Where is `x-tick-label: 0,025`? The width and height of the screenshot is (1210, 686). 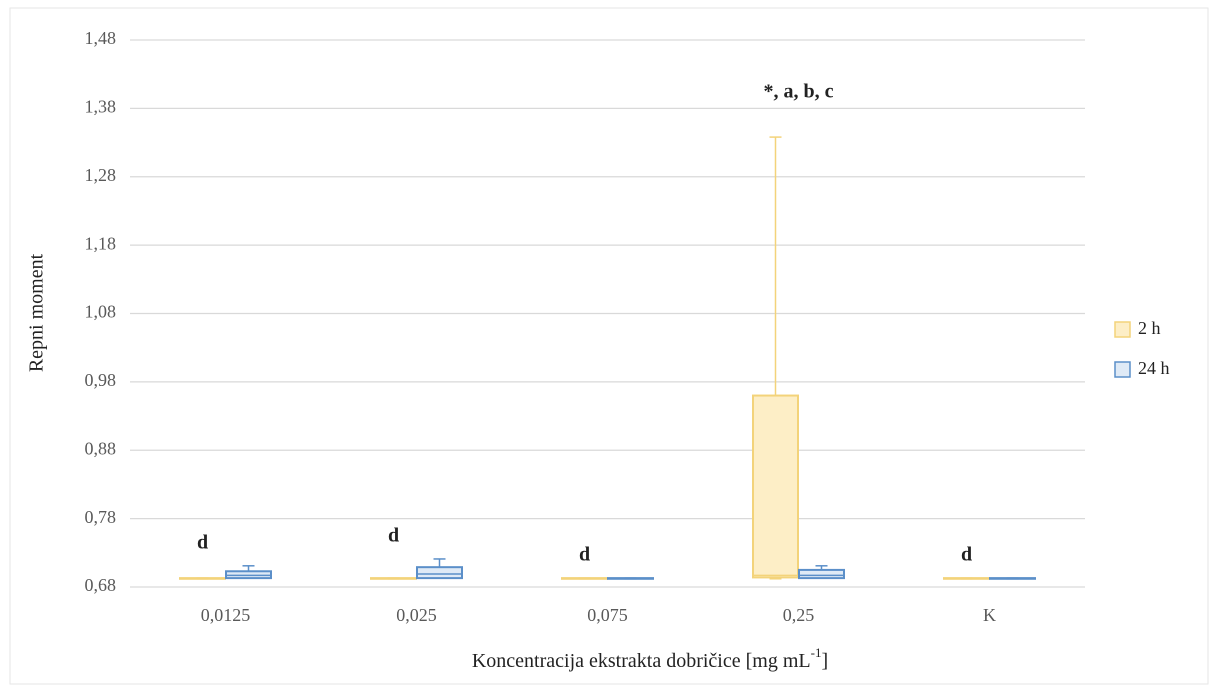
x-tick-label: 0,025 is located at coordinates (416, 615).